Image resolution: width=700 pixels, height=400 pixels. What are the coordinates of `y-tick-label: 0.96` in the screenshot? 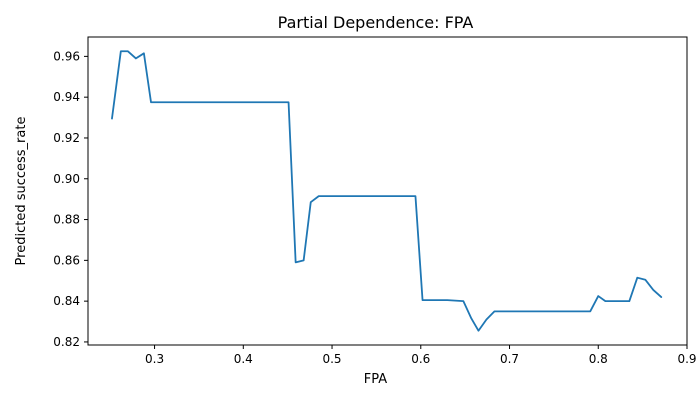 It's located at (66, 56).